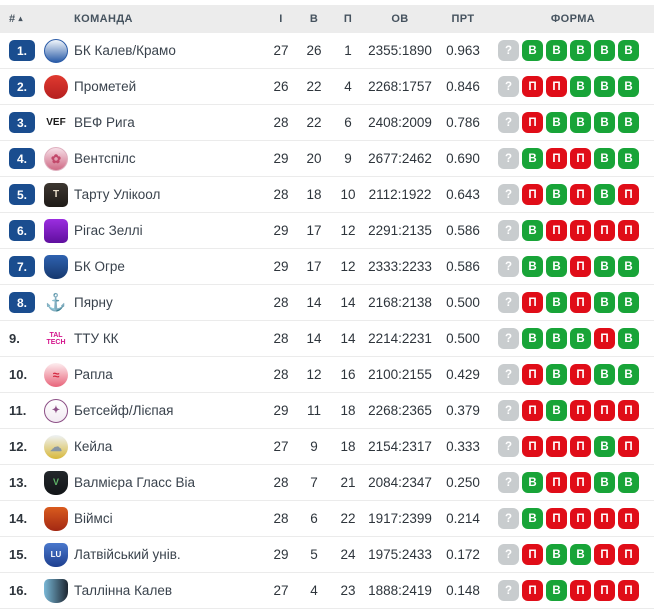  I want to click on team-name: Латвійський унів., so click(127, 554).